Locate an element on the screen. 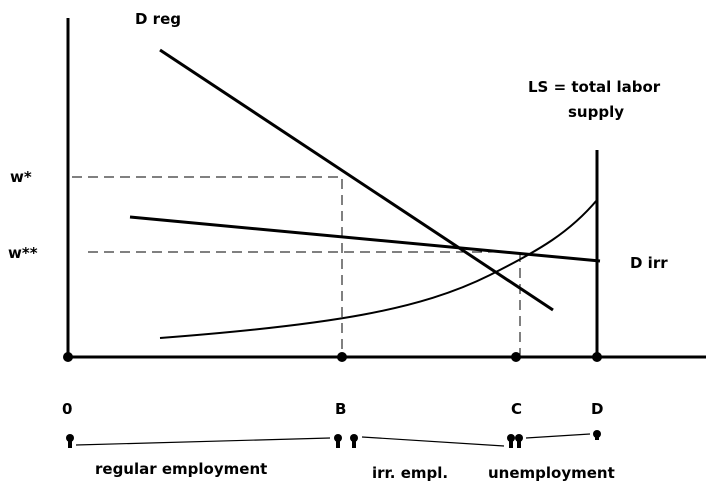  pins is located at coordinates (333, 439).